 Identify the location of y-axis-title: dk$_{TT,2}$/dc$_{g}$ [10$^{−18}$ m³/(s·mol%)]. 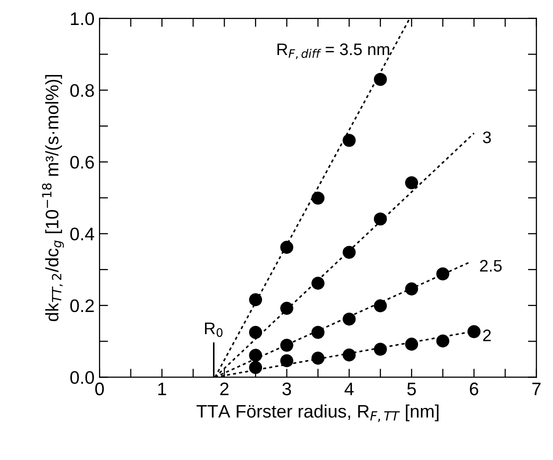
(53, 198).